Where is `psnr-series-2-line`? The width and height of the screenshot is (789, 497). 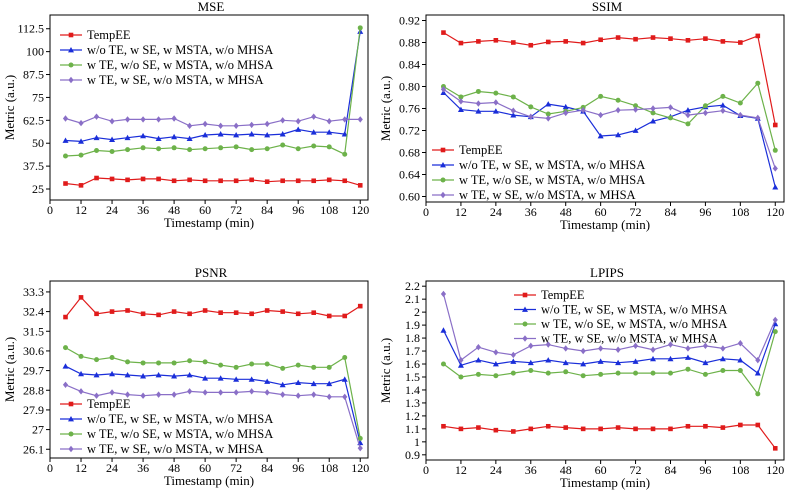 psnr-series-2-line is located at coordinates (213, 393).